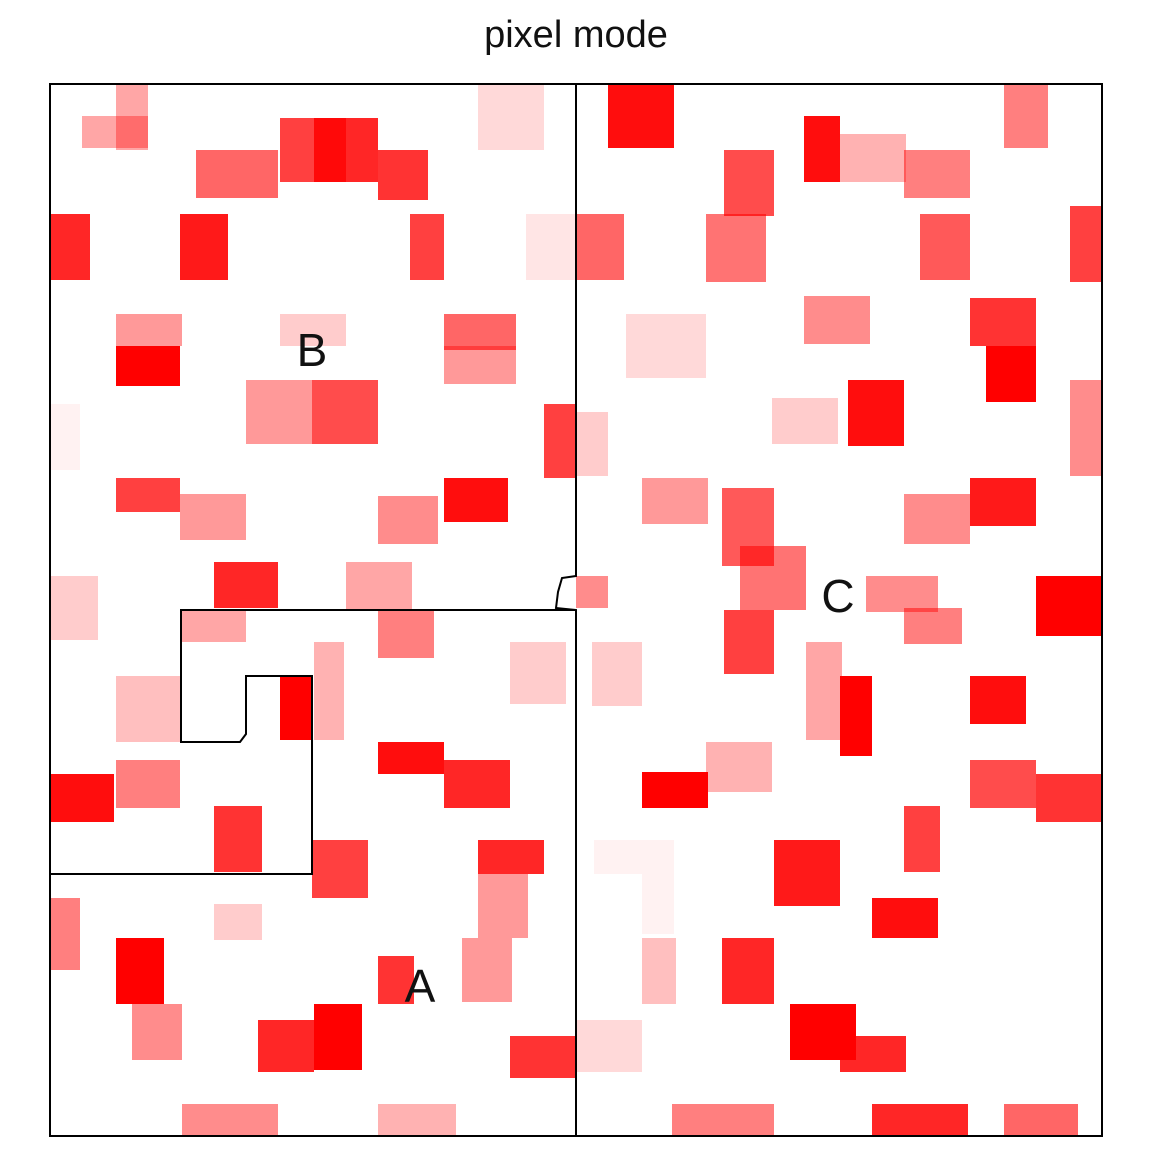 This screenshot has height=1152, width=1152. Describe the element at coordinates (312, 350) in the screenshot. I see `region-label-b: B` at that location.